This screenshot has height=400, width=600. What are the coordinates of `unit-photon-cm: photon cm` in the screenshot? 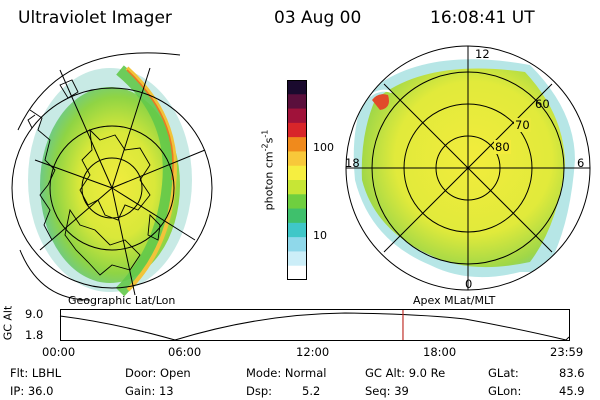 It's located at (269, 181).